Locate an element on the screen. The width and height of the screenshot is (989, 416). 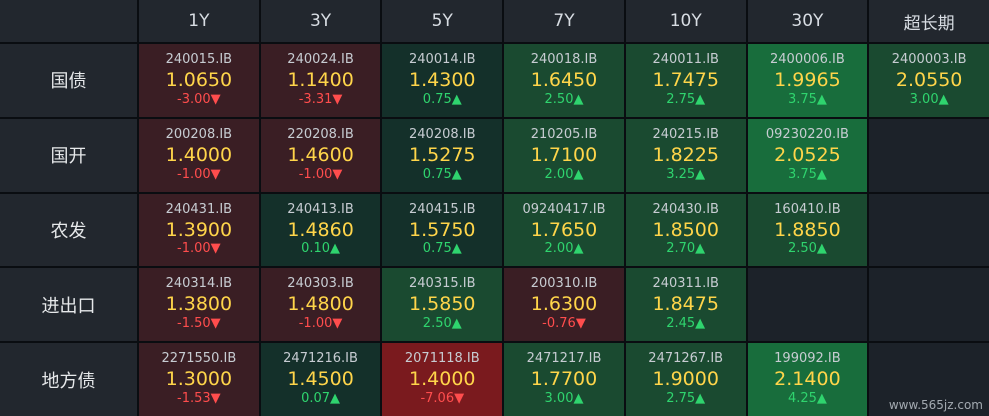
yield-cell: 09240417.IB 1.7650 2.00▲ is located at coordinates (564, 230).